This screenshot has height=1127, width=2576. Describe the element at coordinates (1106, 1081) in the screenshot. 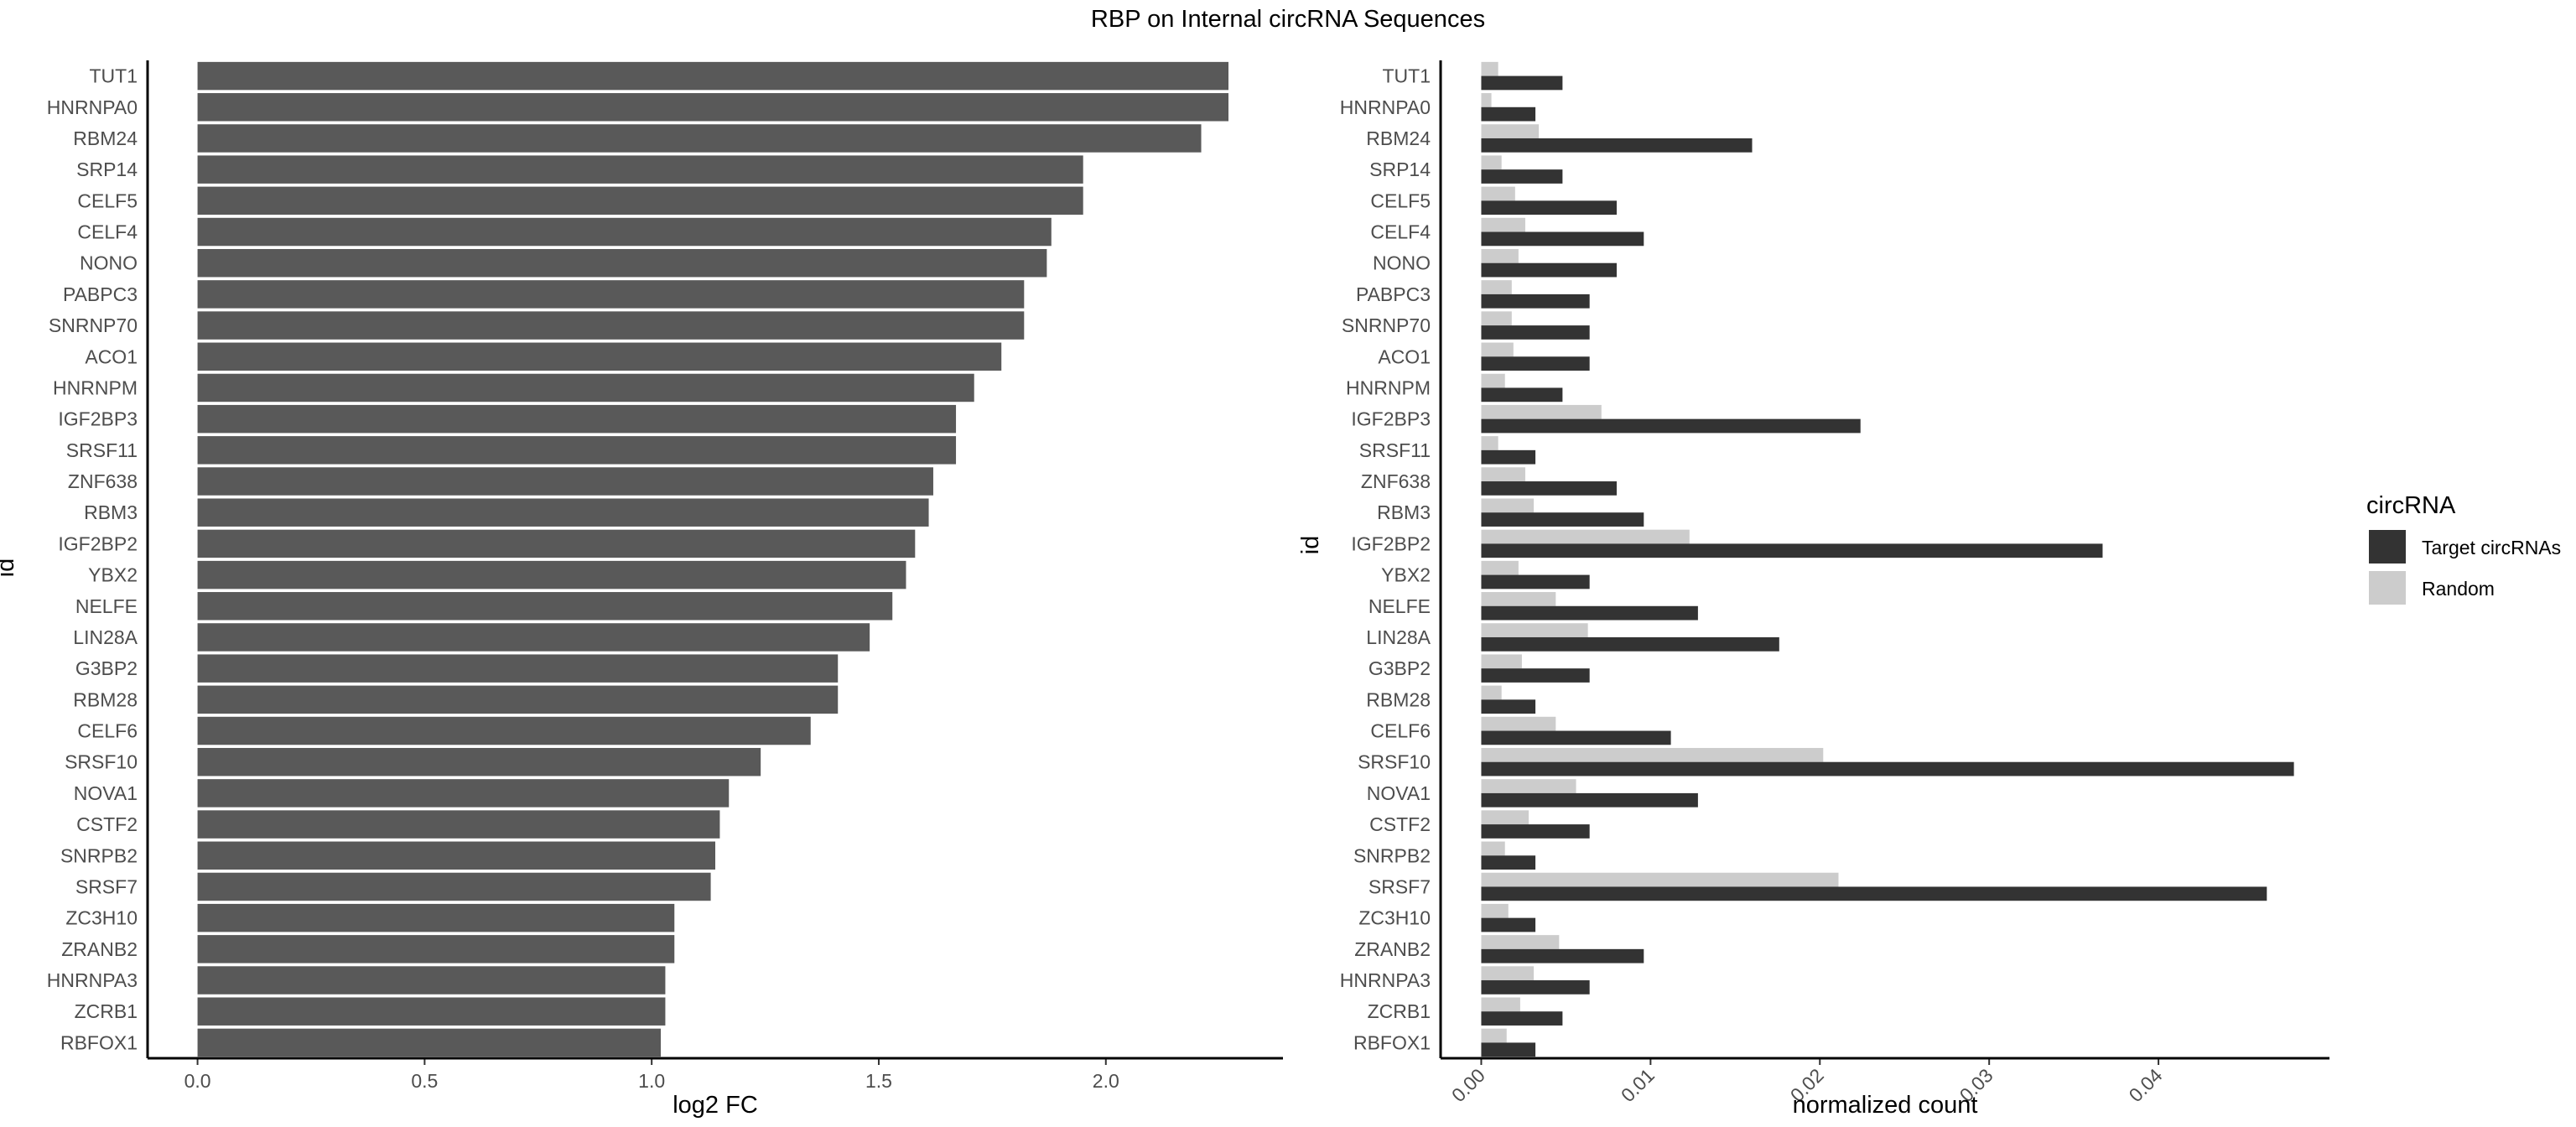

I see `log2fc-x-tick-label: 2.0` at that location.